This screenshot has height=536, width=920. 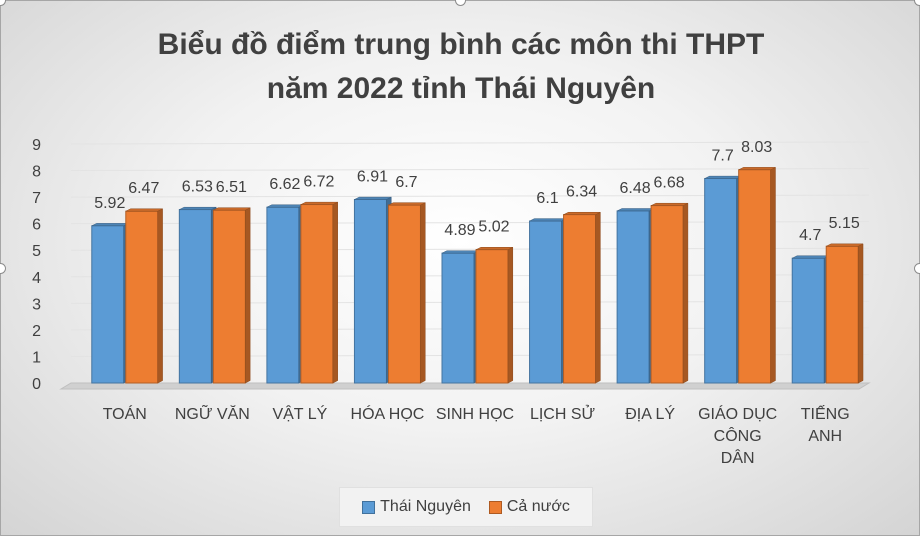 What do you see at coordinates (529, 507) in the screenshot?
I see `legend-item-ca-nuoc: Cả nước` at bounding box center [529, 507].